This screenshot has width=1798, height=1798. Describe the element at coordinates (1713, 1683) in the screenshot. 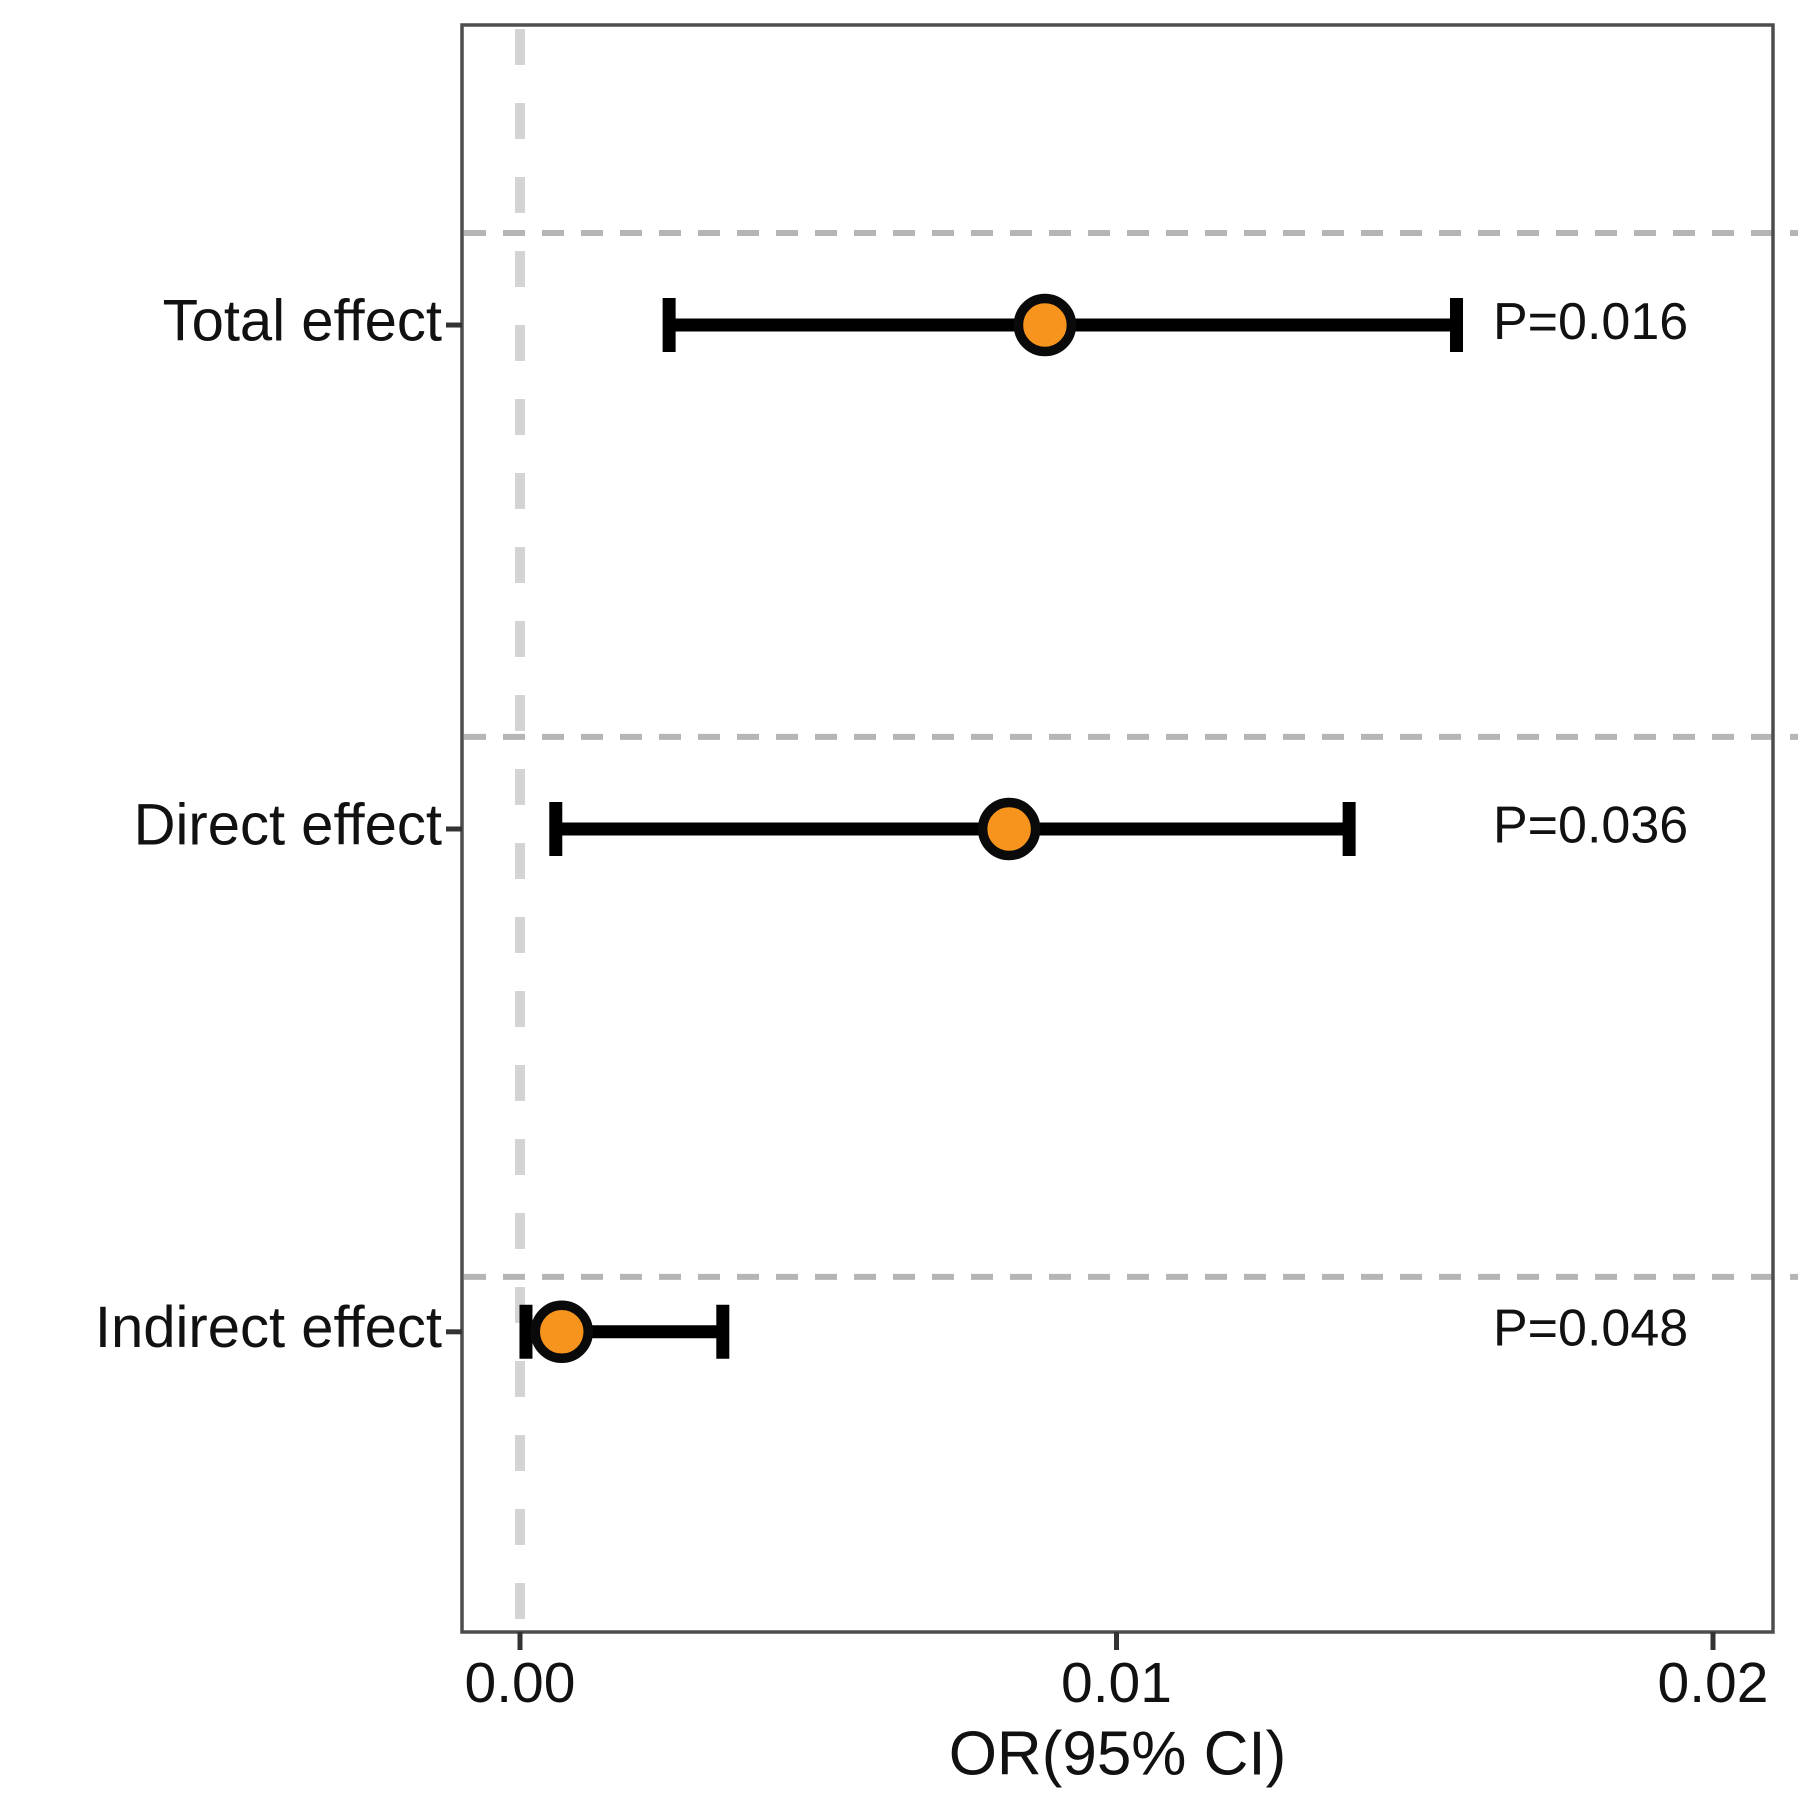

I see `x-tick-label: 0.02` at that location.